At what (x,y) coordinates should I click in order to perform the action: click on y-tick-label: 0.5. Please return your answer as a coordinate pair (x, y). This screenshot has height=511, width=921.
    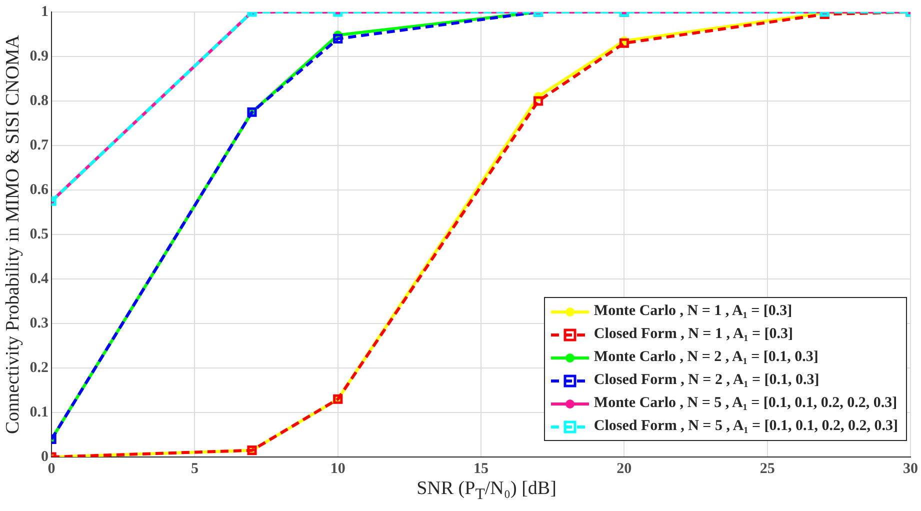
    Looking at the image, I should click on (39, 234).